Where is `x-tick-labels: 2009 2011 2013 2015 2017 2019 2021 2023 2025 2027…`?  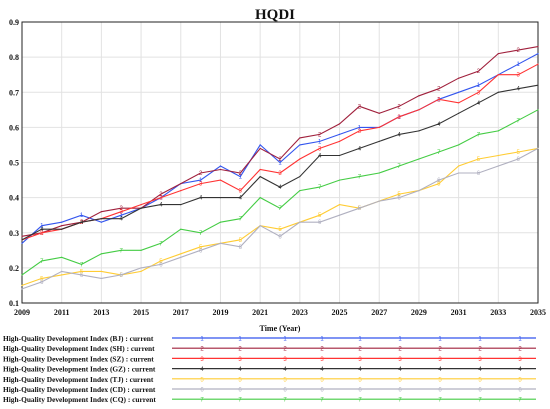
x-tick-labels: 2009 2011 2013 2015 2017 2019 2021 2023 2025 2027… is located at coordinates (280, 312).